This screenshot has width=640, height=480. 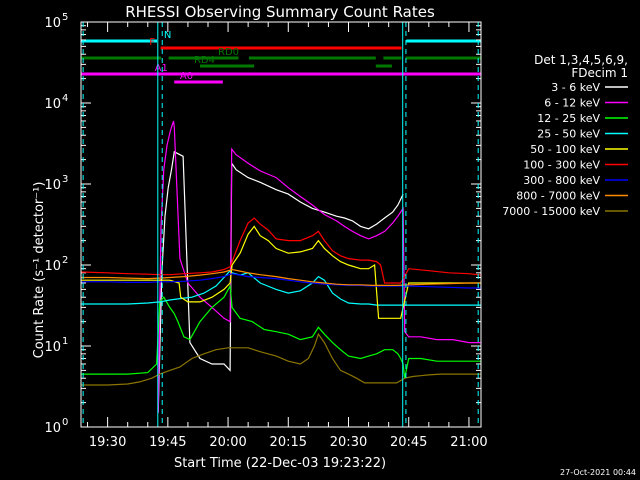 What do you see at coordinates (107, 442) in the screenshot?
I see `x-tick-label: 19:30` at bounding box center [107, 442].